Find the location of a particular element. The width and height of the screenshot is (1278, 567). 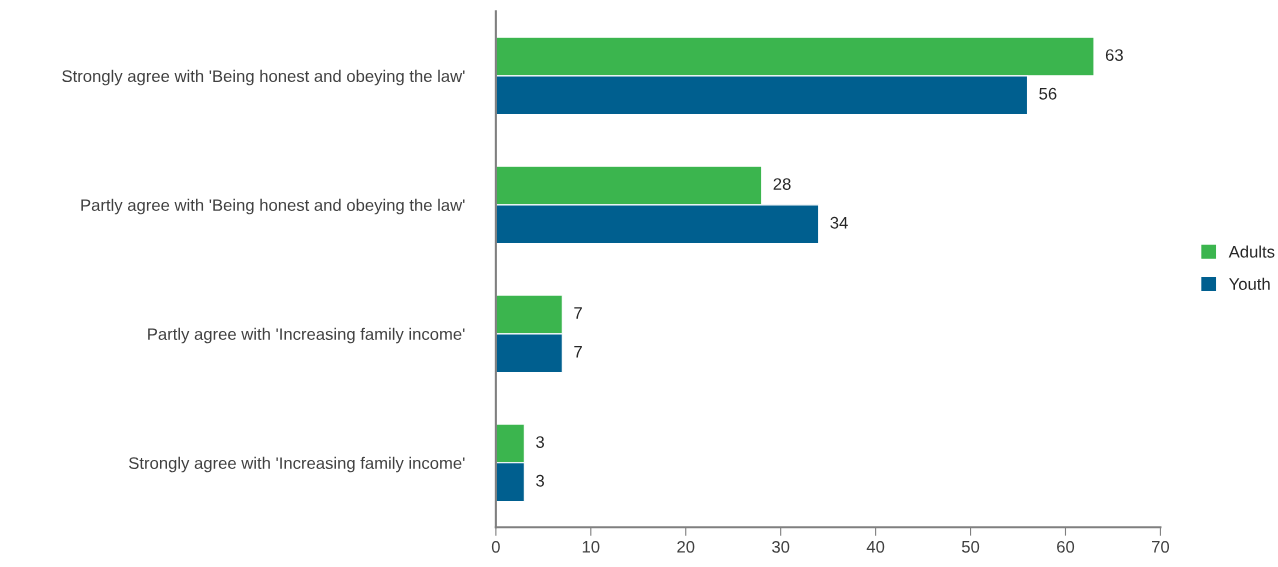

legend-label: Adults is located at coordinates (1251, 251).